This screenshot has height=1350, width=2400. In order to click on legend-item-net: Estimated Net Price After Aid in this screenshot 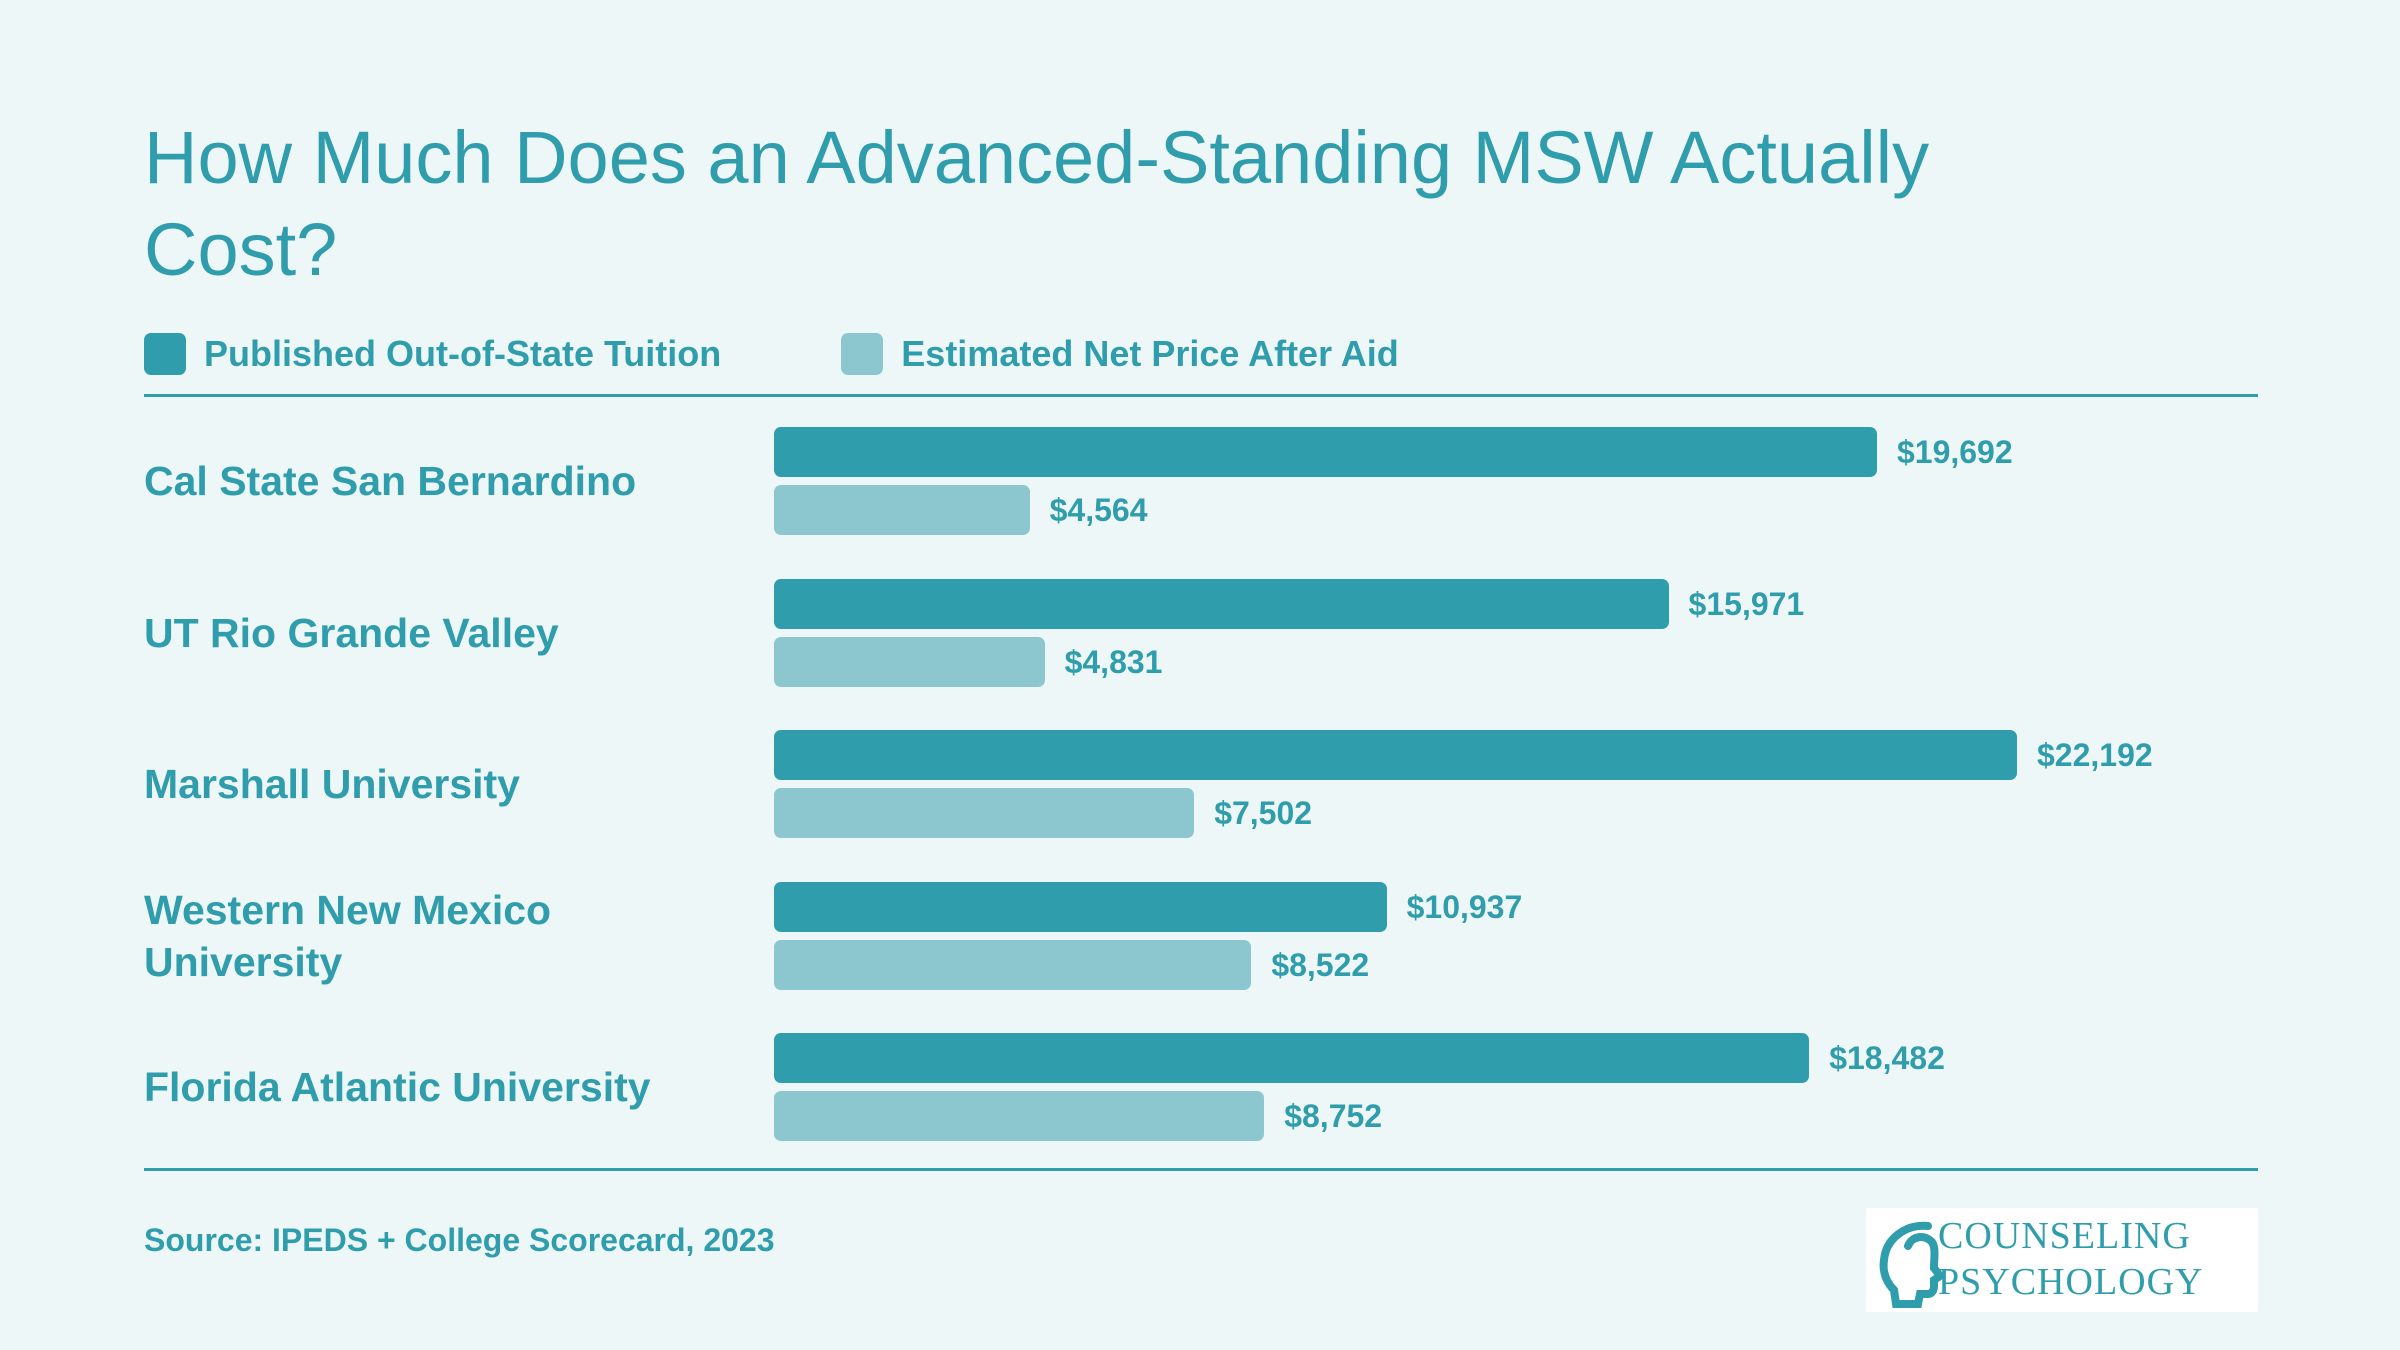, I will do `click(1120, 354)`.